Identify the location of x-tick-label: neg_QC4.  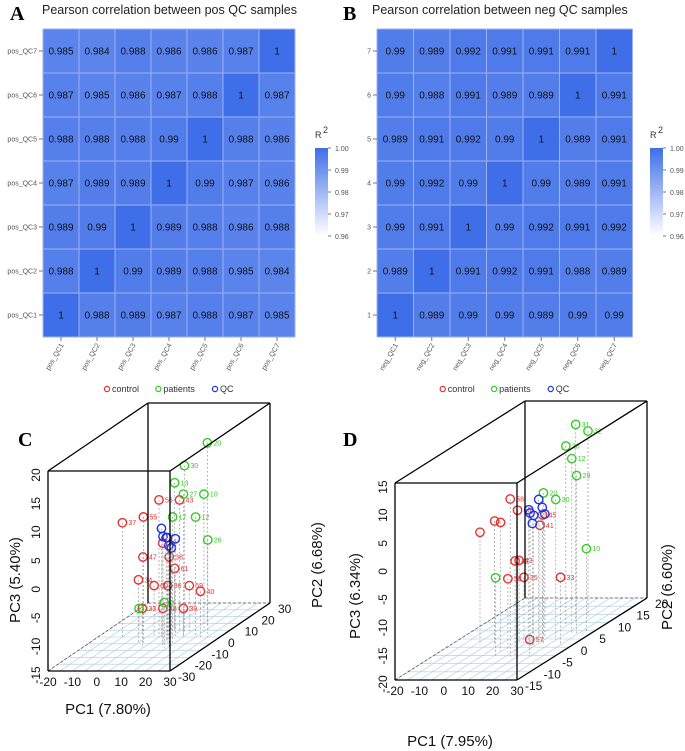
(498, 357).